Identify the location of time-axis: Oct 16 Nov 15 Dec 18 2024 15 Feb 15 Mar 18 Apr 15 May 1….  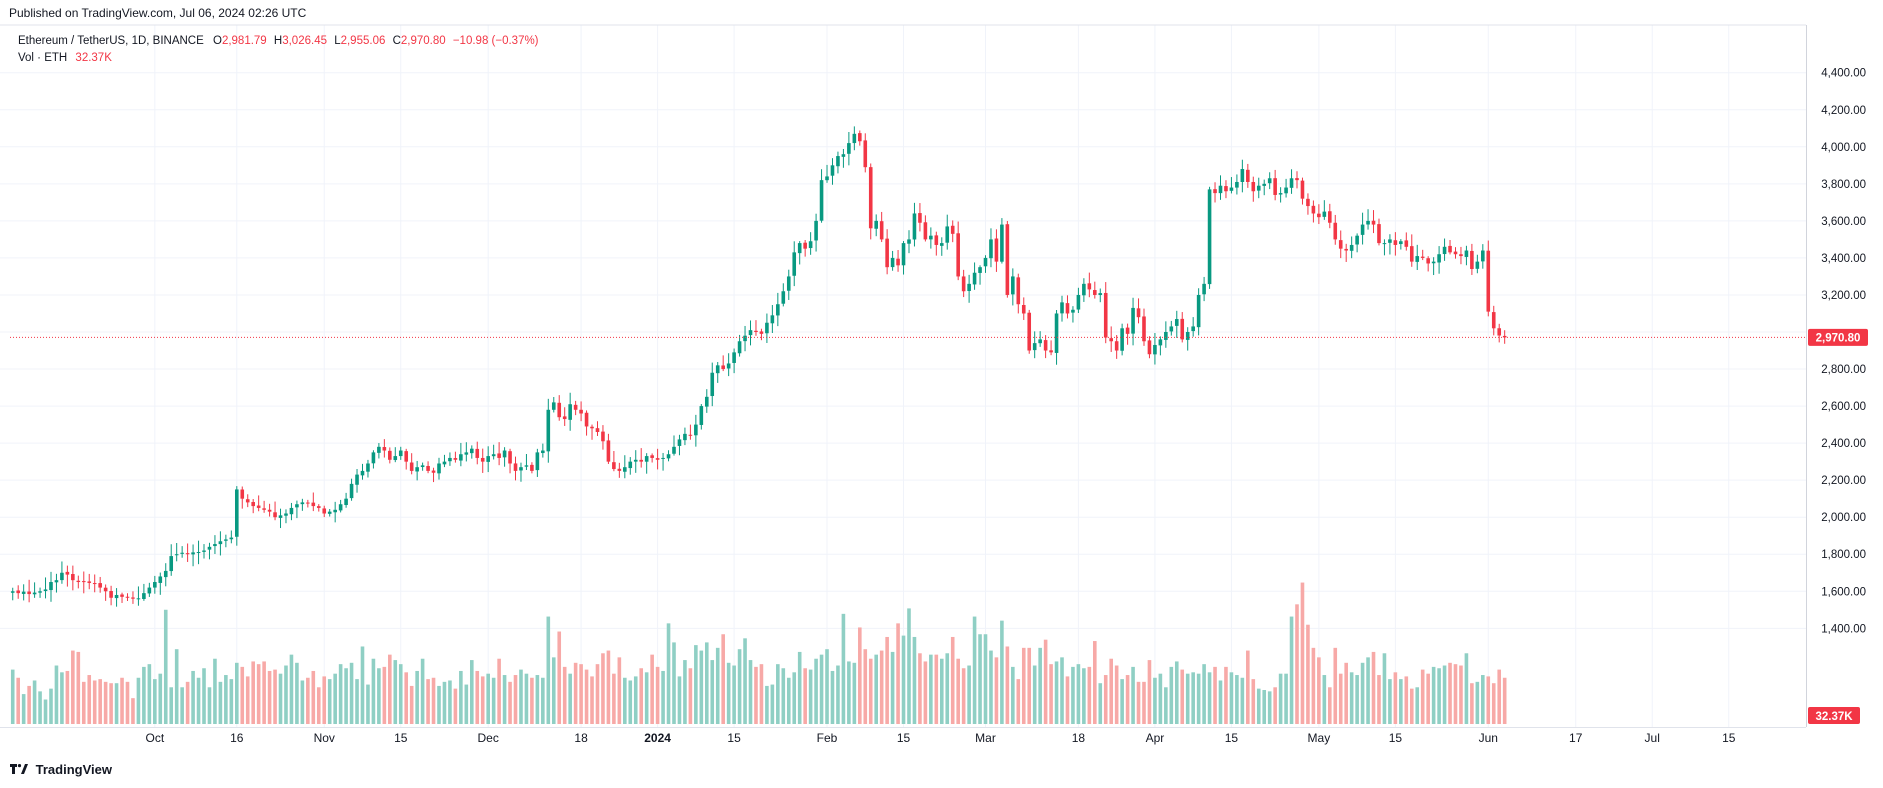
(940, 738).